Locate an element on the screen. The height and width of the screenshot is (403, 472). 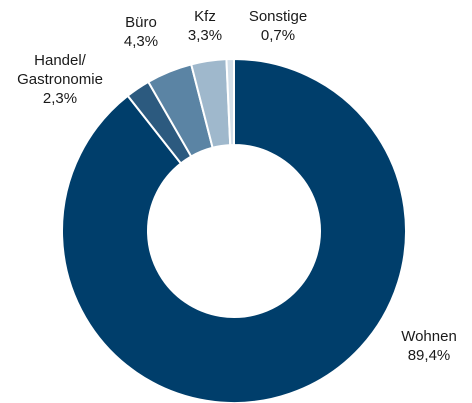
category-label: Büro is located at coordinates (141, 22).